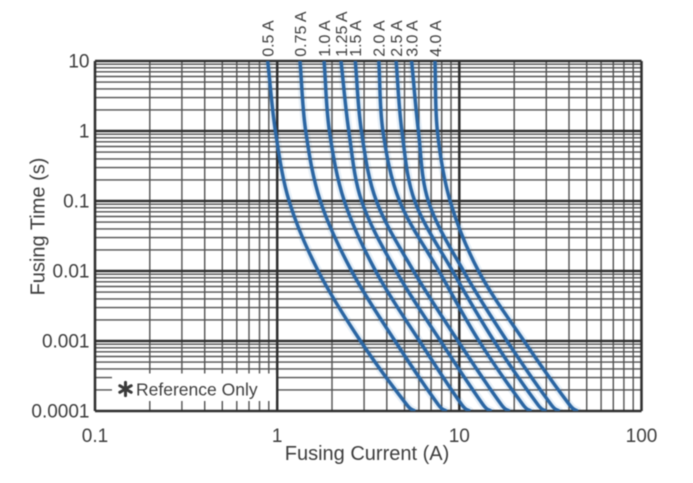 This screenshot has height=483, width=693. What do you see at coordinates (39, 227) in the screenshot?
I see `svg-text: Fusing Time (s)` at bounding box center [39, 227].